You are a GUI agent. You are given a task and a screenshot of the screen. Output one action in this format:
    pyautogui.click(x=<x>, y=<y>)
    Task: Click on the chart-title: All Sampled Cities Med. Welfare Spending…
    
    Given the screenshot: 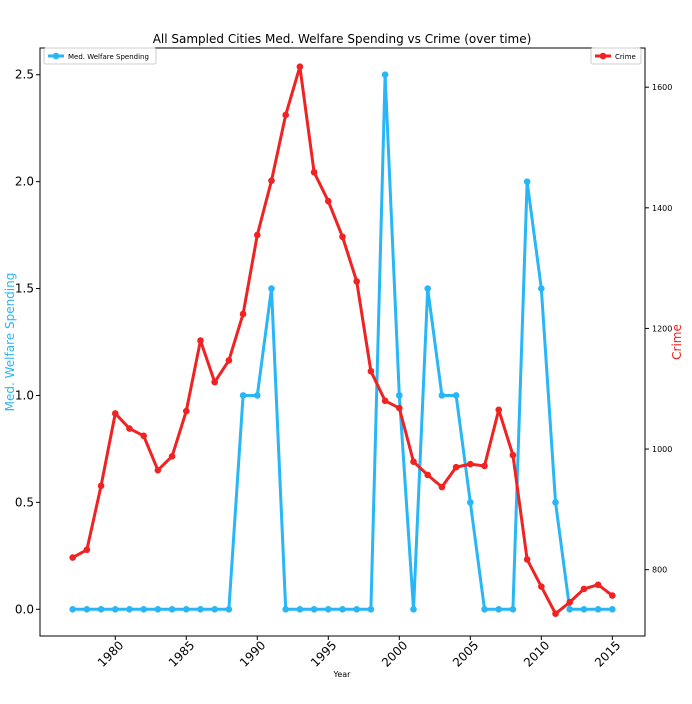 What is the action you would take?
    pyautogui.click(x=342, y=39)
    